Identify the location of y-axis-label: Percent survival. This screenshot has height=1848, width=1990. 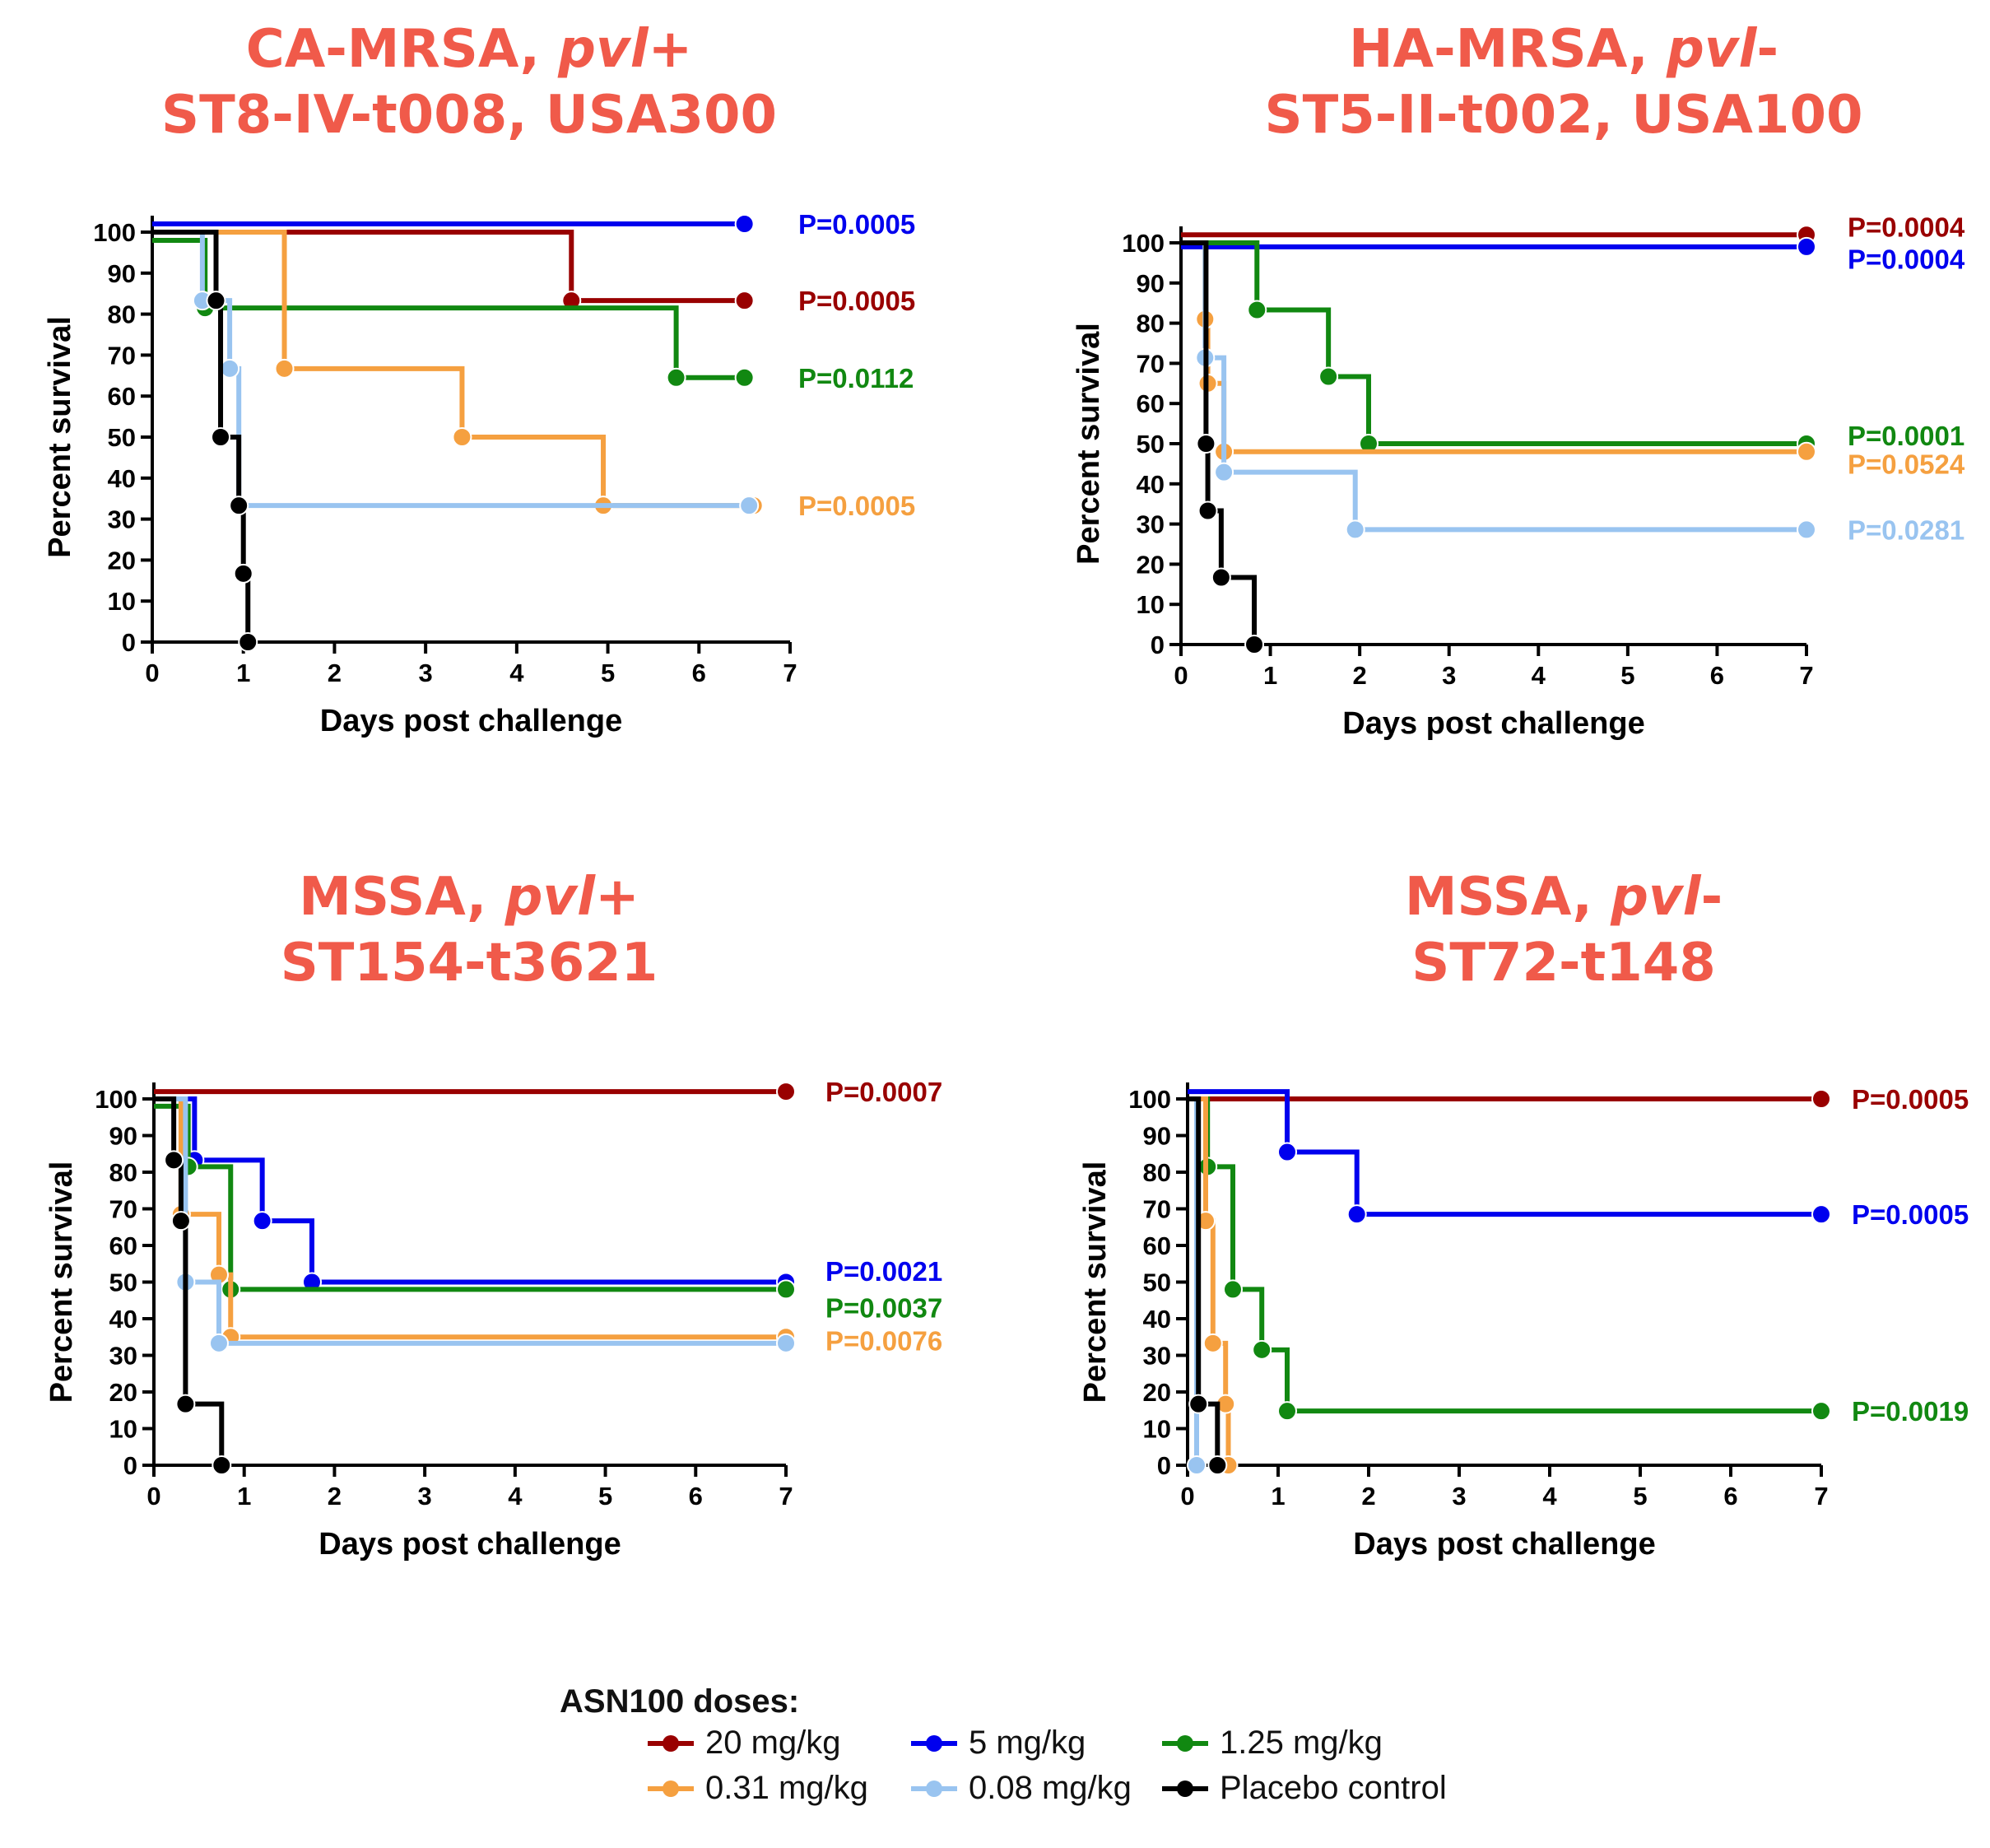
(1095, 1282).